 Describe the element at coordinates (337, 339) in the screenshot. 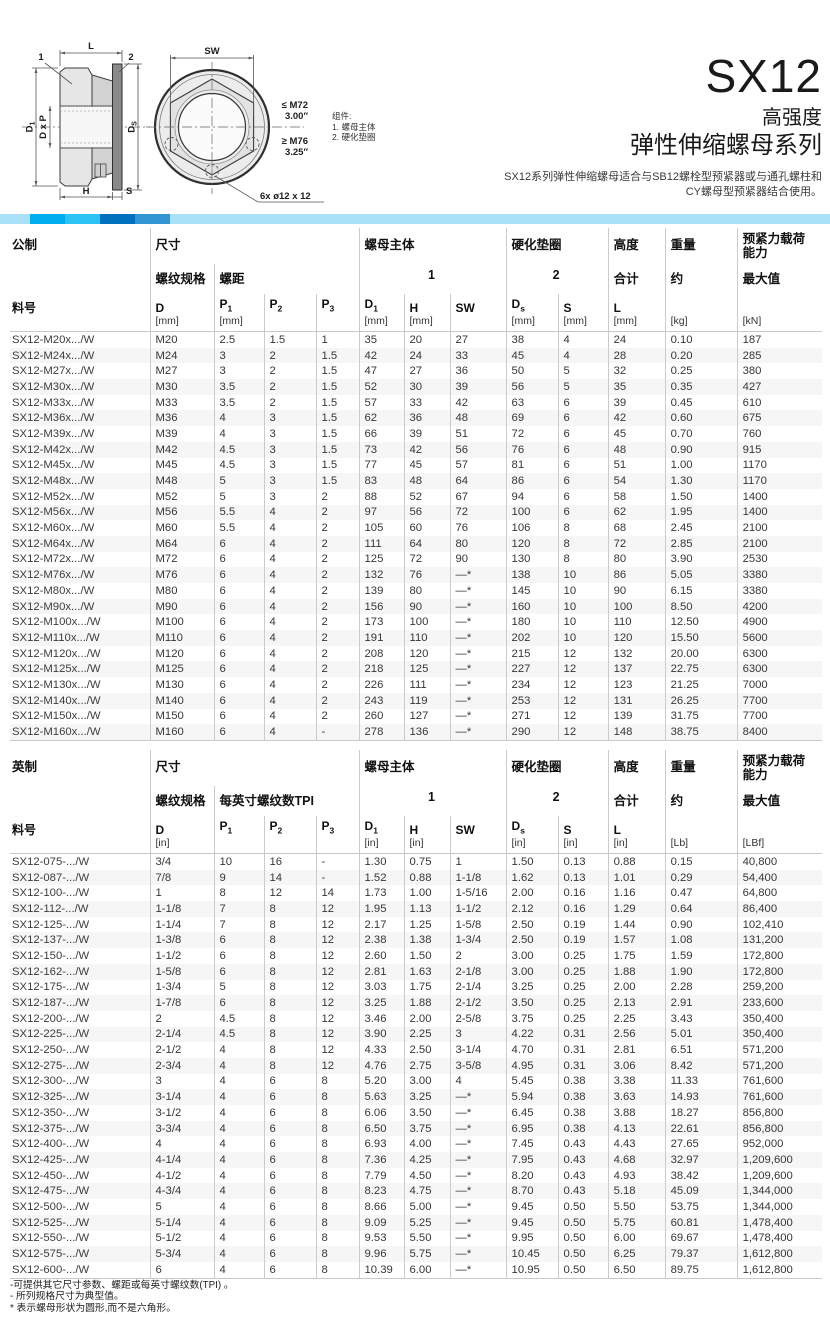

I see `cell: 1` at that location.